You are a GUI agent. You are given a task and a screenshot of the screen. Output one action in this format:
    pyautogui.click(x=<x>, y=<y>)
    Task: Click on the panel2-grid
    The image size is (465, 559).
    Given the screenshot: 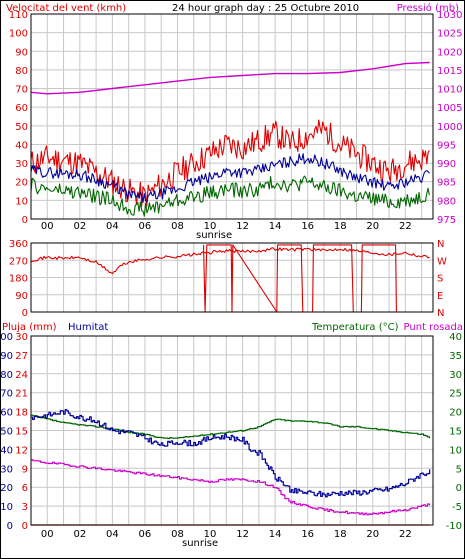 What is the action you would take?
    pyautogui.click(x=232, y=277)
    